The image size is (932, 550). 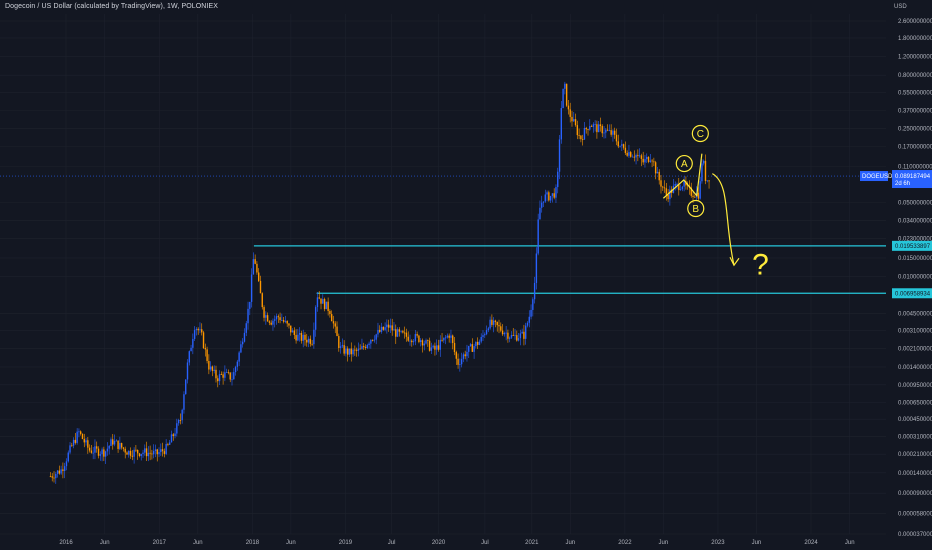 What do you see at coordinates (912, 179) in the screenshot?
I see `price-tag-box` at bounding box center [912, 179].